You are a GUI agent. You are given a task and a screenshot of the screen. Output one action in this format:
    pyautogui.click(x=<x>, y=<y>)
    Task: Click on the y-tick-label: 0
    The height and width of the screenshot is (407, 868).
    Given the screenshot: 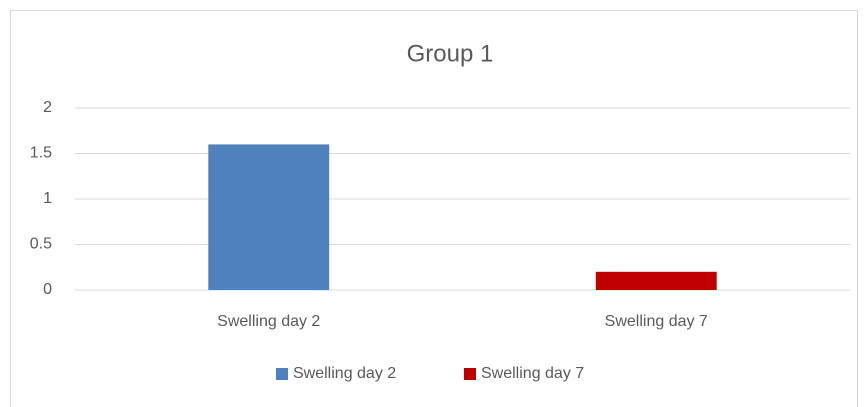 What is the action you would take?
    pyautogui.click(x=47, y=289)
    